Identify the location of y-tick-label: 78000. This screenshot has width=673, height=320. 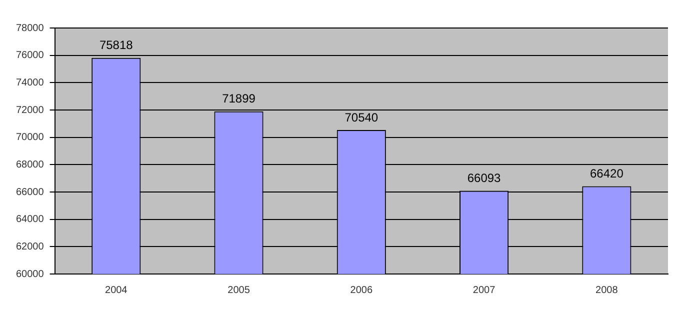
(30, 28).